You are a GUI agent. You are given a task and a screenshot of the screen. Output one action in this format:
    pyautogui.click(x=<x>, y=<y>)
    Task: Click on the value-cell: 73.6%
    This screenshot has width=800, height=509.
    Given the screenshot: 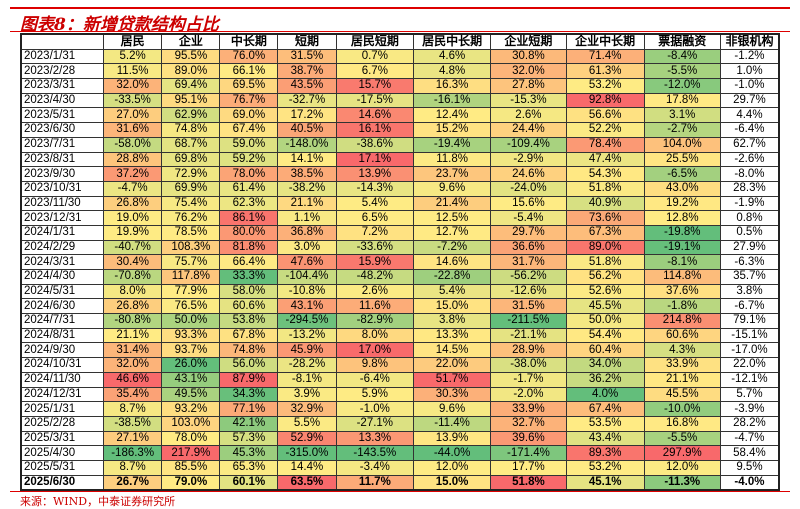 What is the action you would take?
    pyautogui.click(x=605, y=218)
    